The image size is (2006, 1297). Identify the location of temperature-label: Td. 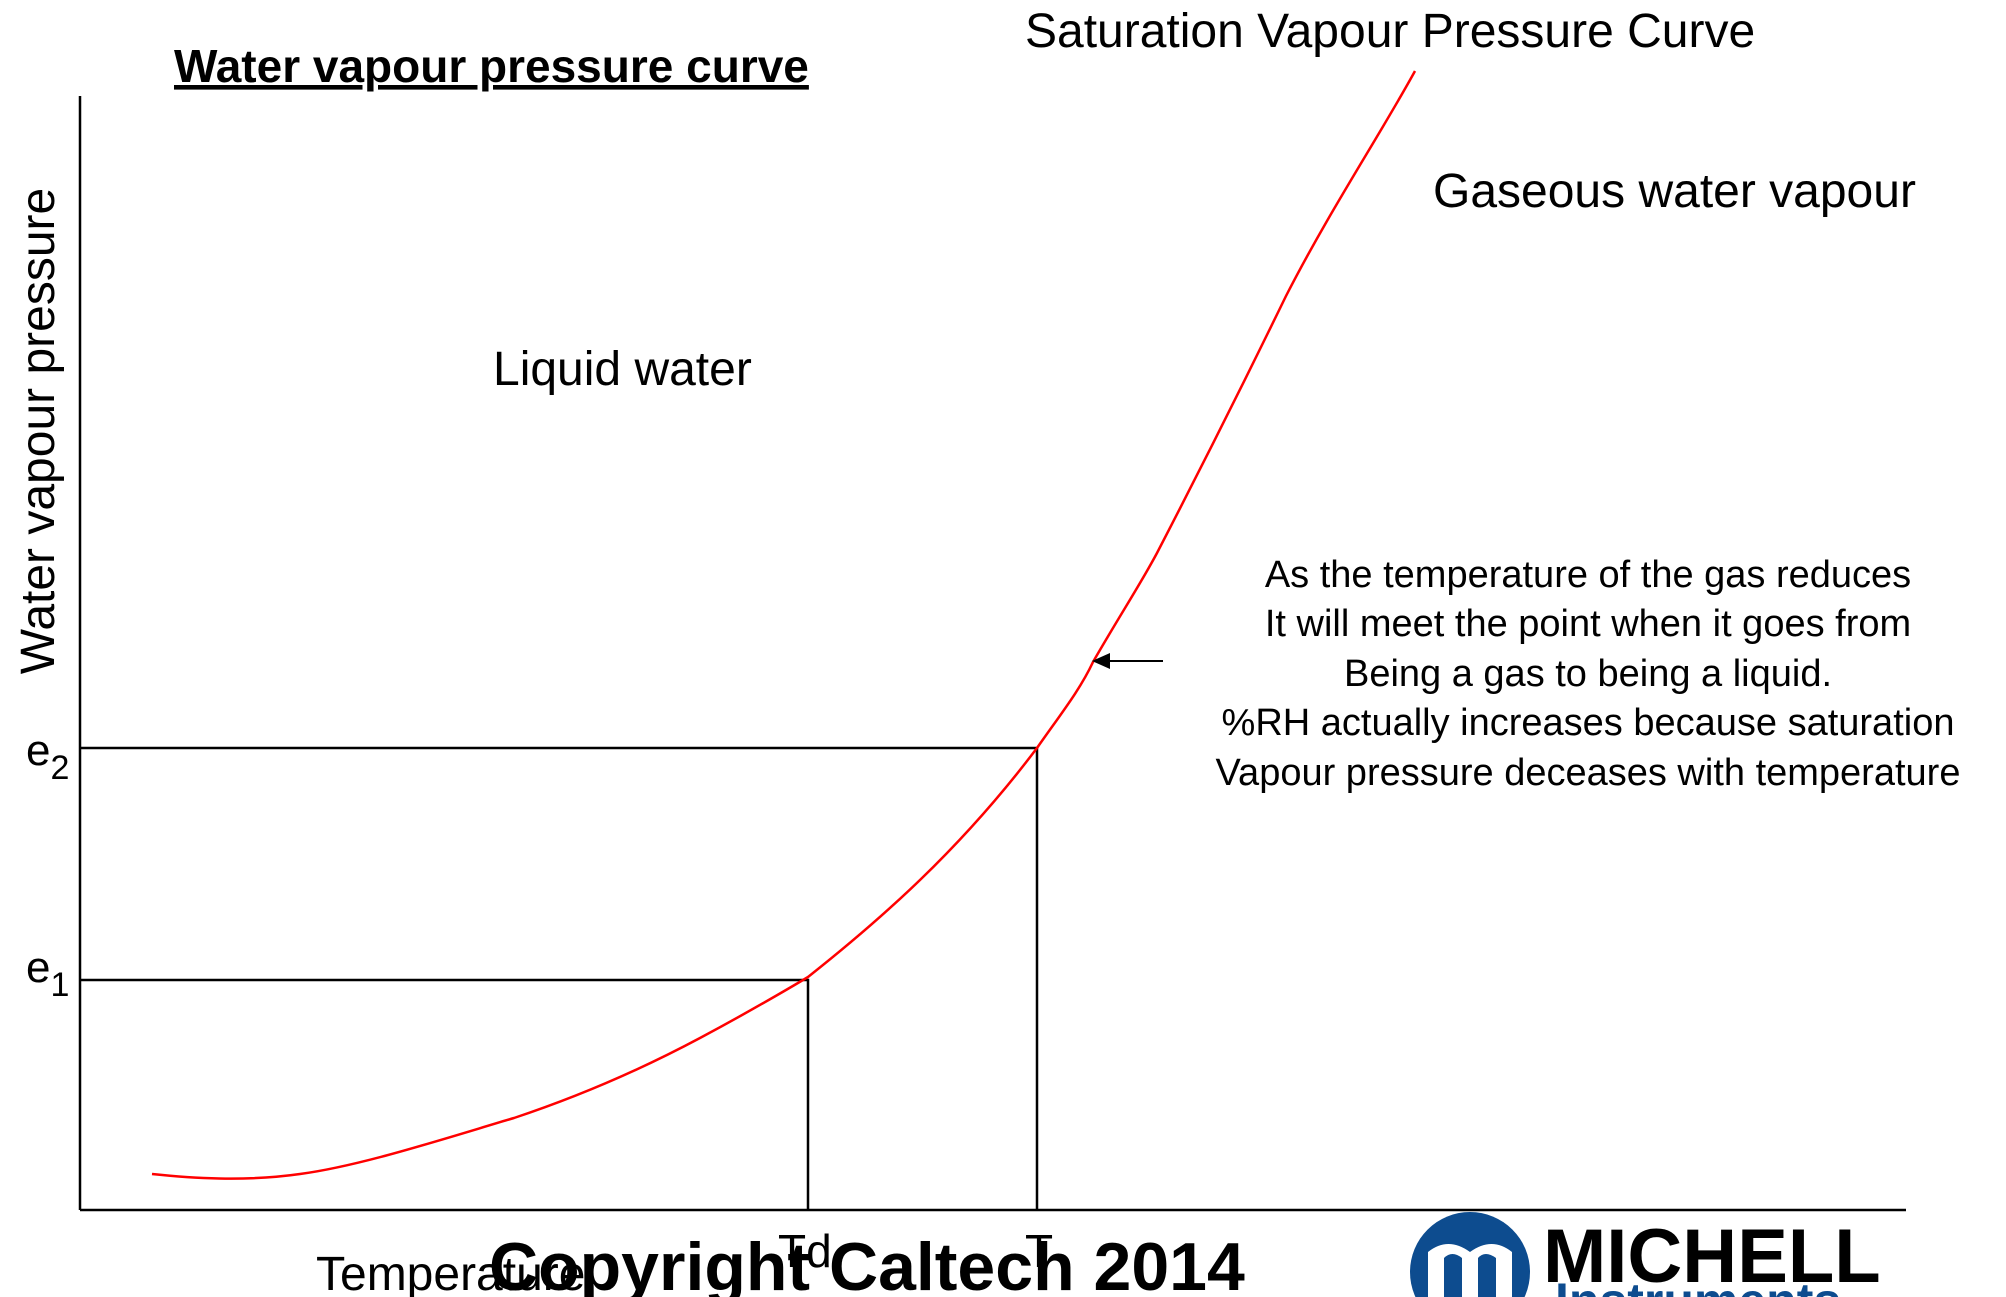
(805, 1251).